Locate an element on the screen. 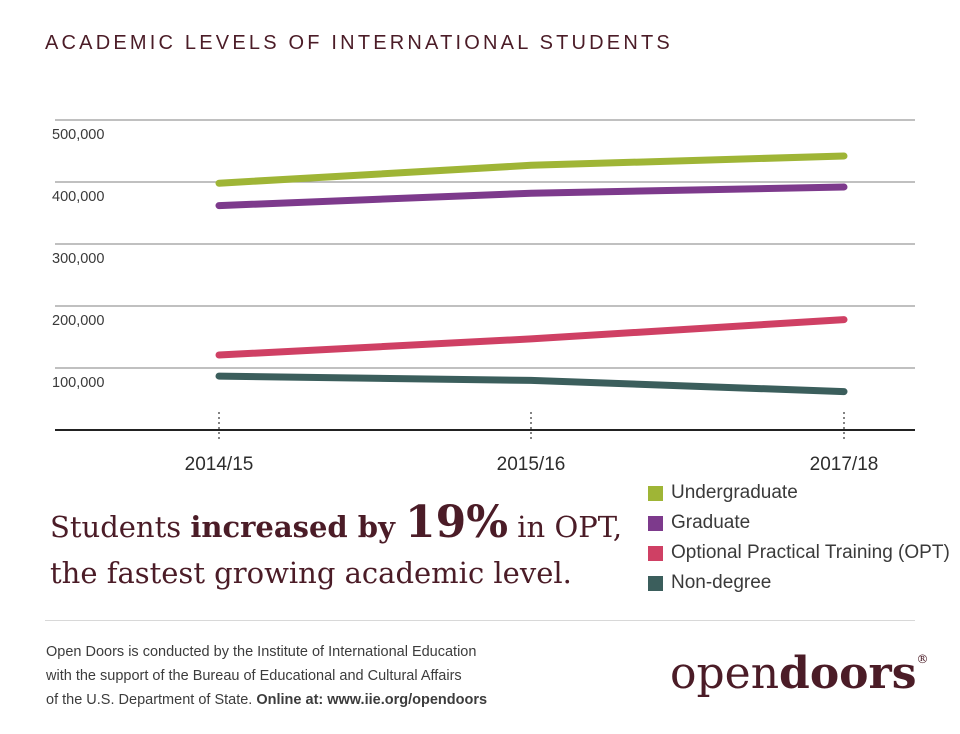  y-tick-label: 400,000 is located at coordinates (78, 197).